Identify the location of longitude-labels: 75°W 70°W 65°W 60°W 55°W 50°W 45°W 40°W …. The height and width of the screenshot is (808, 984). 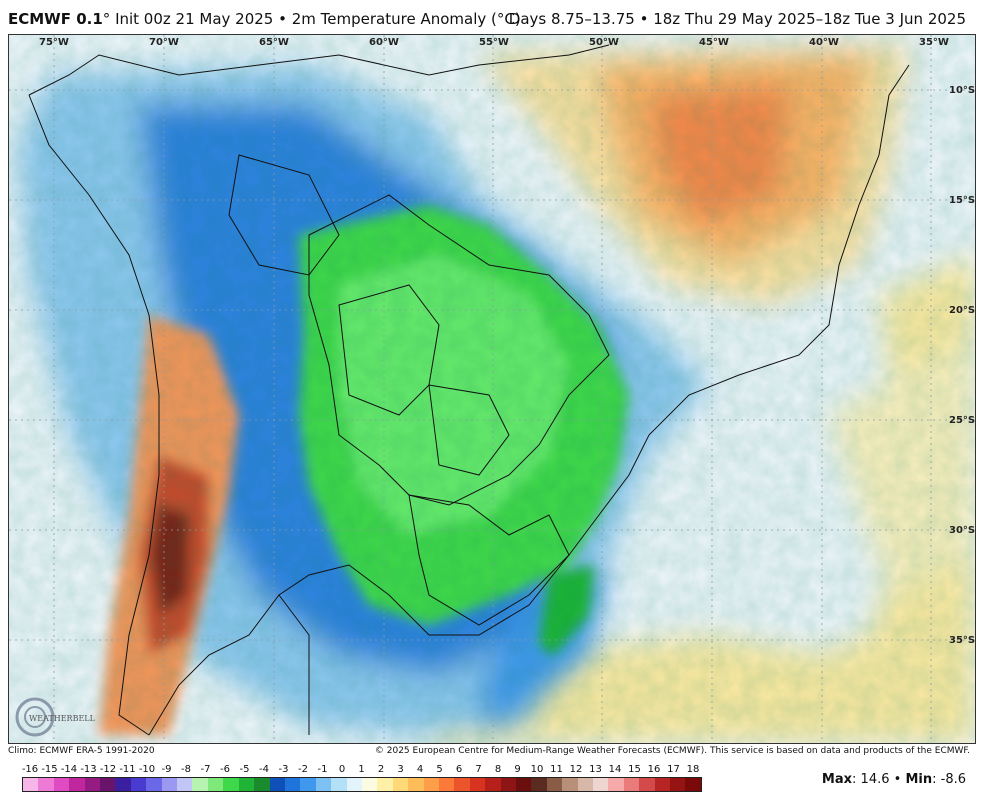
(494, 42).